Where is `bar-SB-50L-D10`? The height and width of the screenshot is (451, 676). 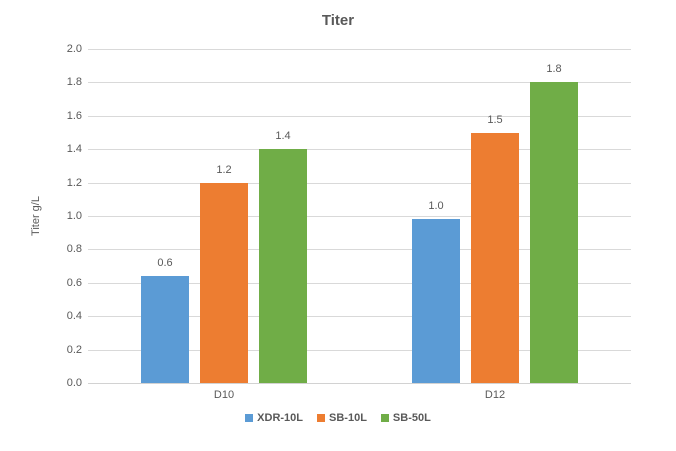
bar-SB-50L-D10 is located at coordinates (283, 266).